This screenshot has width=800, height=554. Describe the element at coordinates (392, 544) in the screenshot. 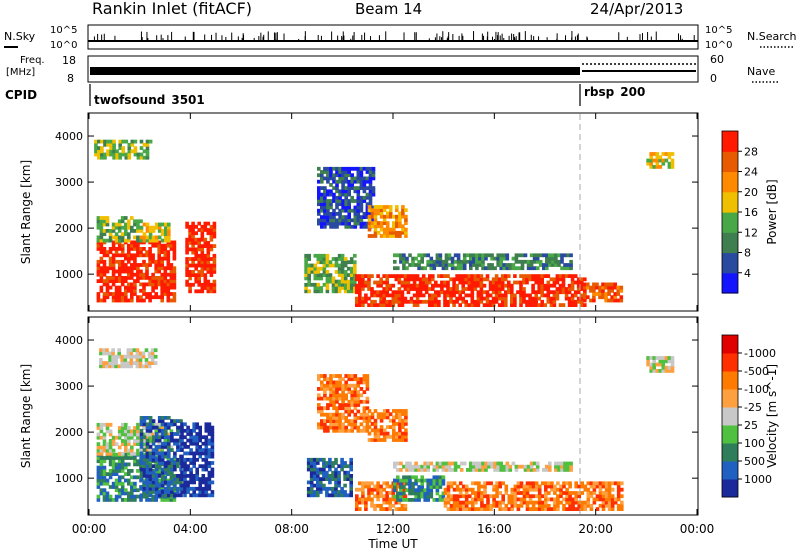

I see `x-axis-label: Time UT` at that location.